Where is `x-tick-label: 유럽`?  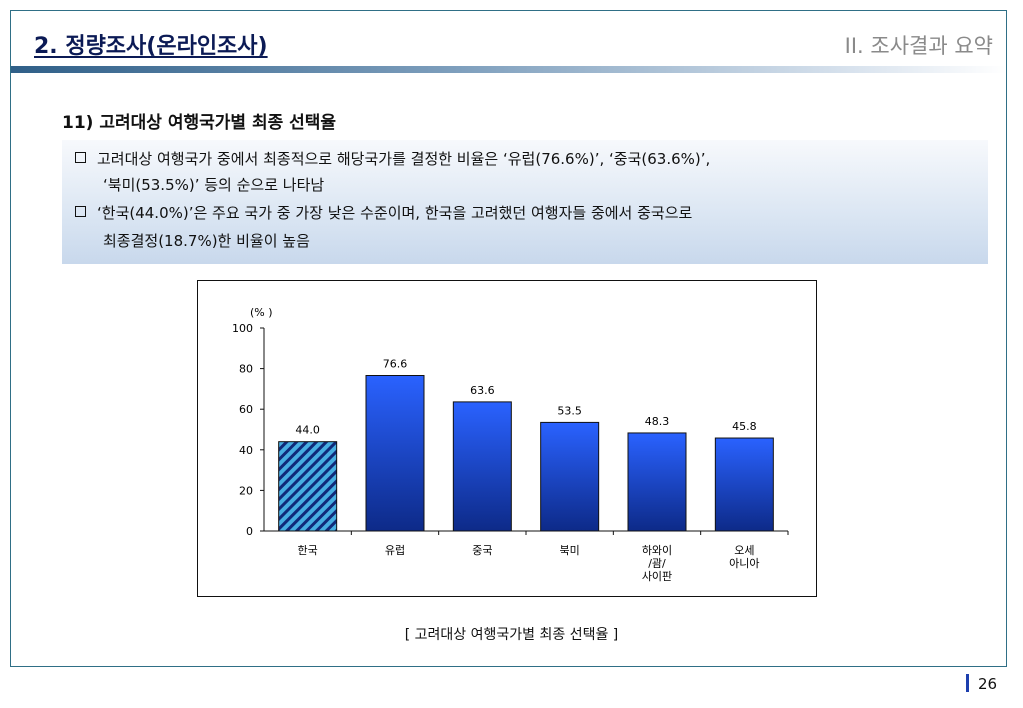 x-tick-label: 유럽 is located at coordinates (395, 550).